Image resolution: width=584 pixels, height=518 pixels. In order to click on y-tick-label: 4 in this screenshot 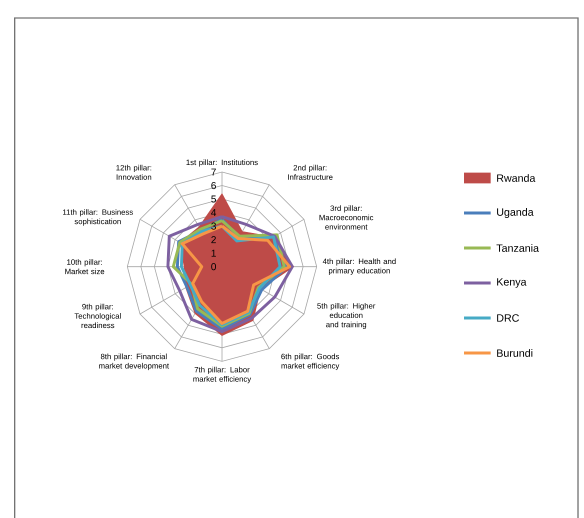, I will do `click(213, 212)`.